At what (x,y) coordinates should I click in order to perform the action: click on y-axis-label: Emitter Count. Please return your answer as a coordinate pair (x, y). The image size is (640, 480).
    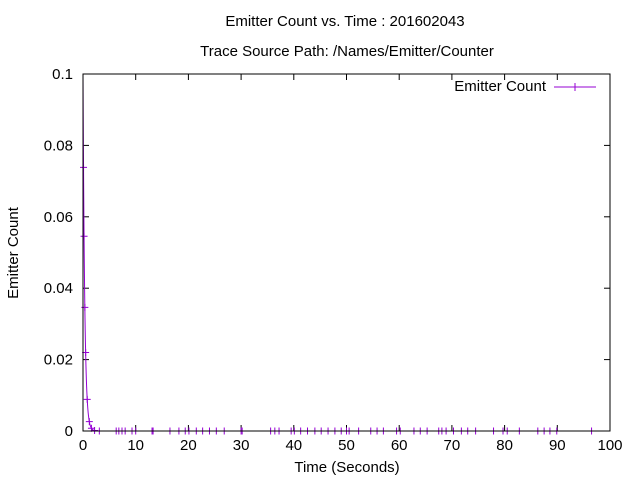
    Looking at the image, I should click on (13, 252).